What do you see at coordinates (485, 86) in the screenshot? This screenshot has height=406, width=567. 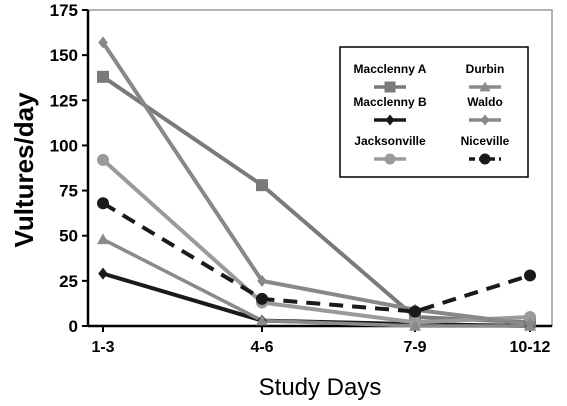 I see `legend-marker-durbin` at bounding box center [485, 86].